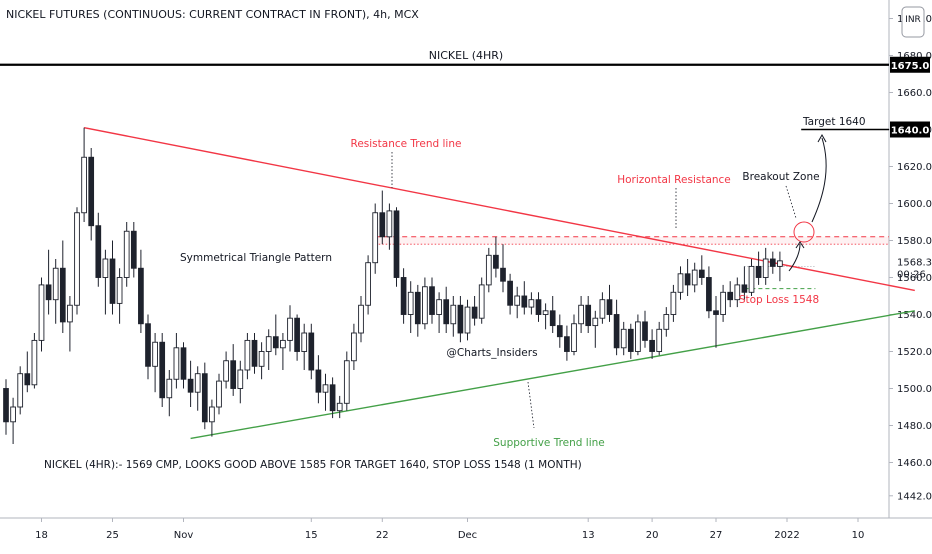  What do you see at coordinates (449, 529) in the screenshot?
I see `time-axis: 18 25 Nov 15 22 Dec 13 20 27 2022 10` at bounding box center [449, 529].